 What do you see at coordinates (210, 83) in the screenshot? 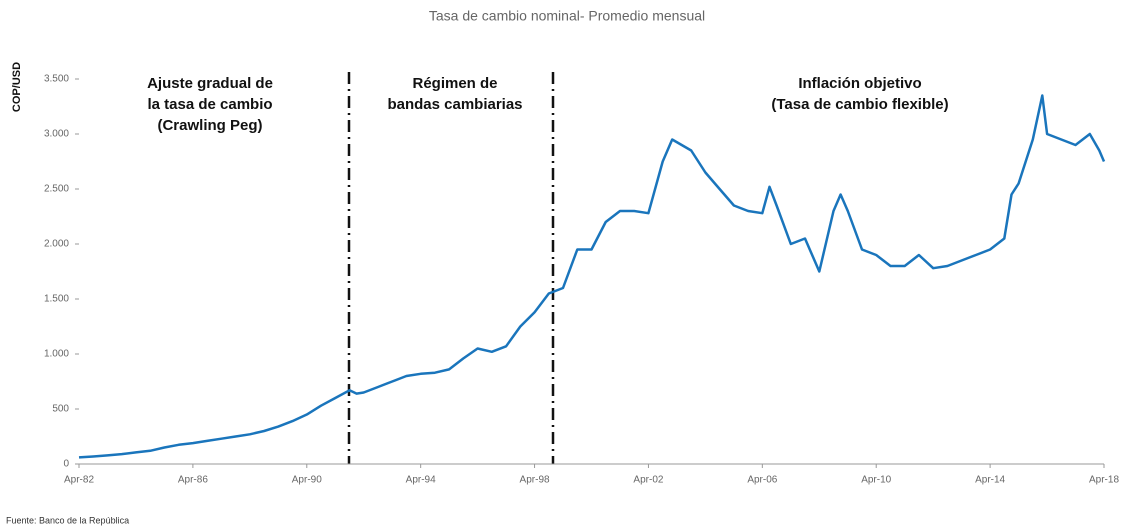
I see `annotation: Ajuste gradual de` at bounding box center [210, 83].